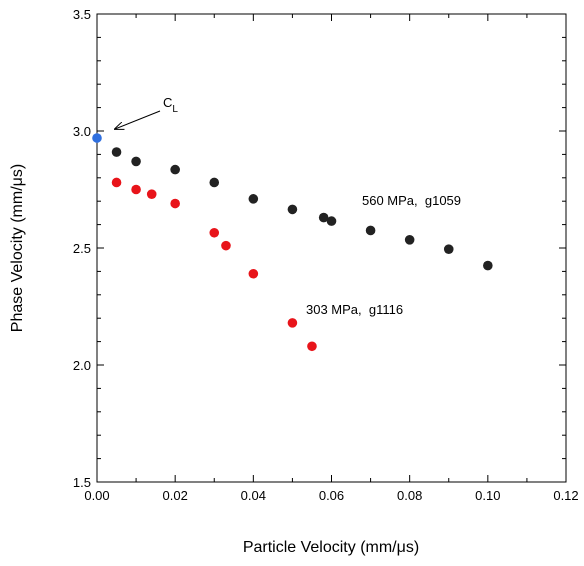 The image size is (584, 566). What do you see at coordinates (409, 495) in the screenshot?
I see `x-tick-label: 0.08` at bounding box center [409, 495].